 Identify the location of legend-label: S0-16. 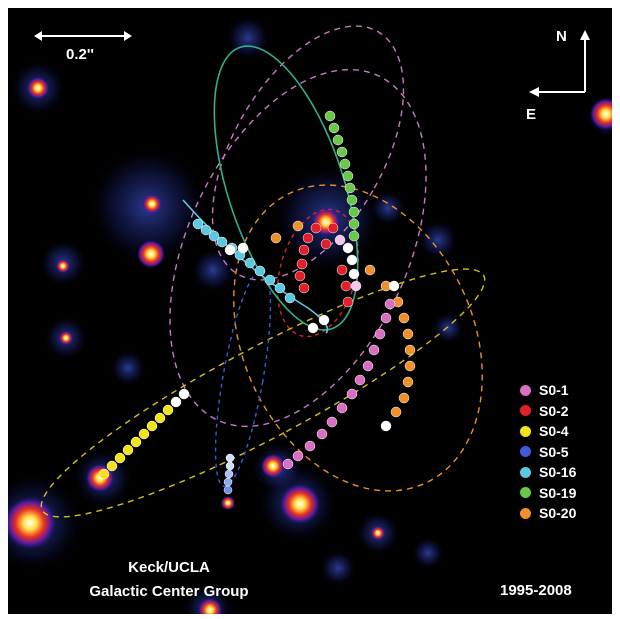
(558, 472).